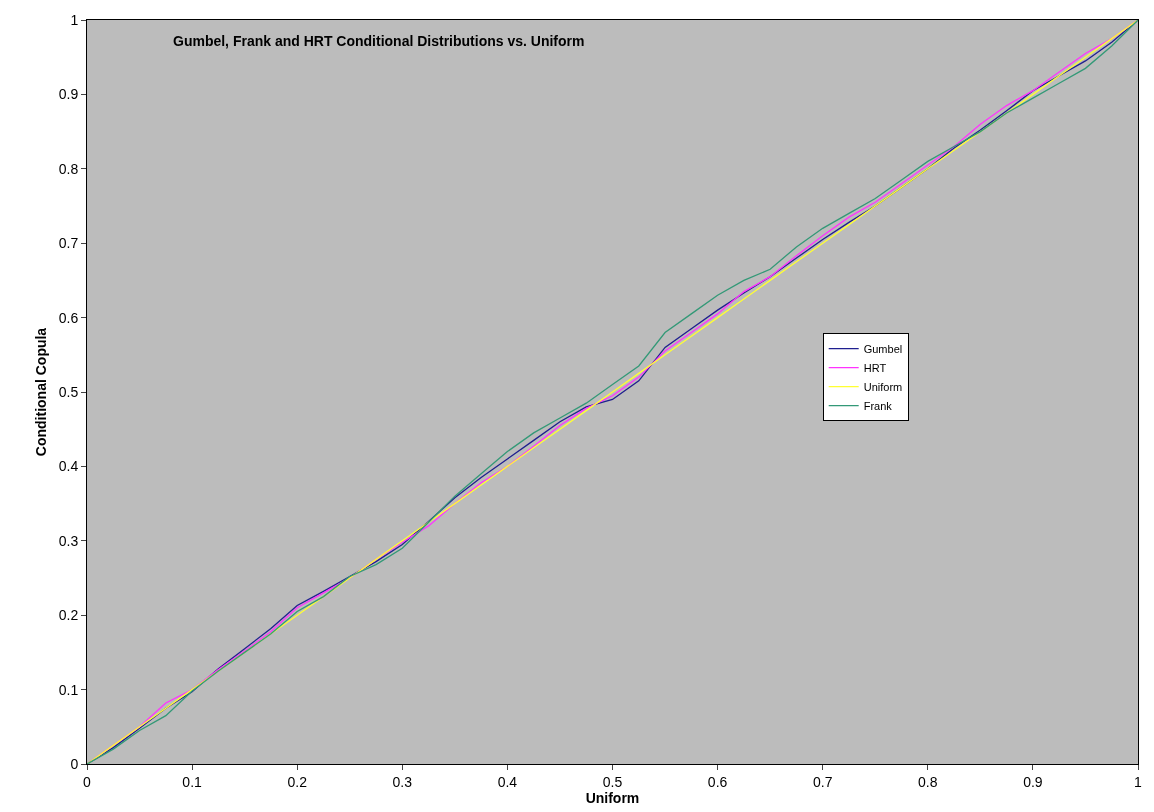 The image size is (1154, 812). I want to click on x-tick-label: 0.5, so click(612, 781).